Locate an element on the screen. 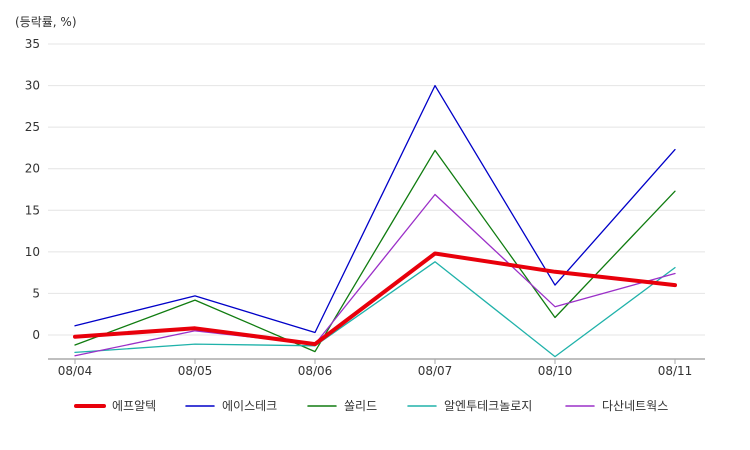 This screenshot has width=750, height=450. y-tick-label: 0 is located at coordinates (36, 335).